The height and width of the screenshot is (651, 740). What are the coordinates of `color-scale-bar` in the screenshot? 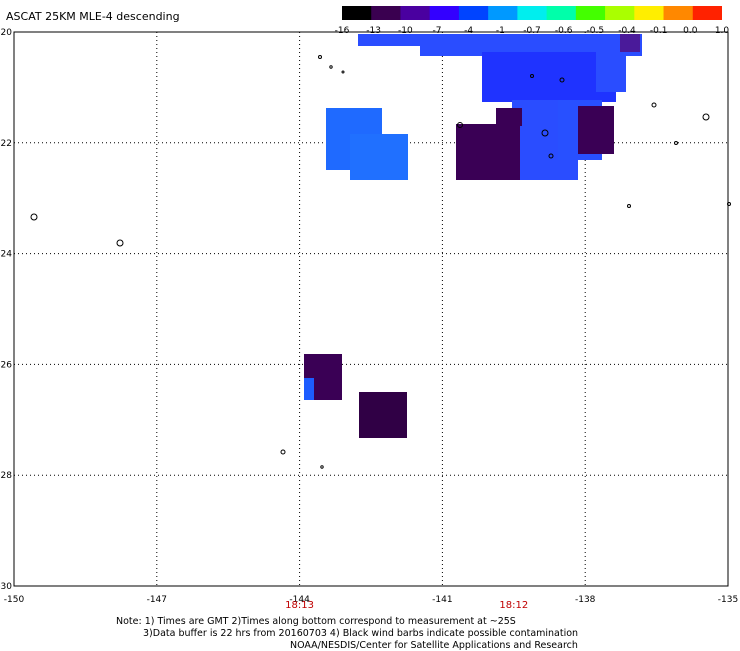 It's located at (532, 13).